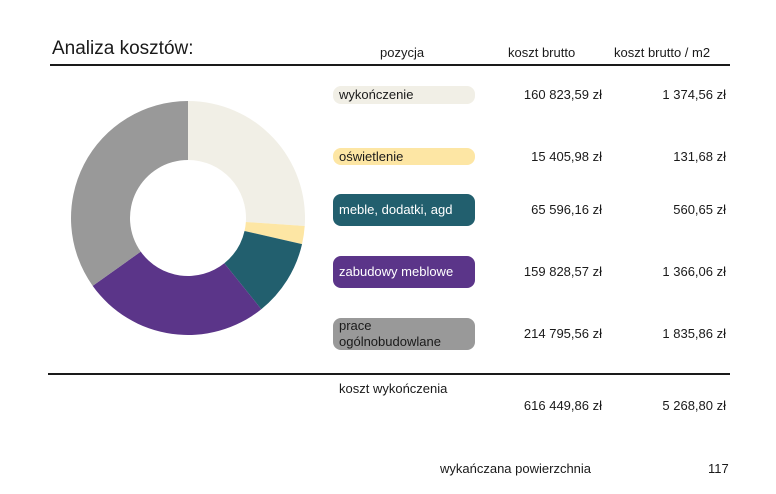 The height and width of the screenshot is (494, 776). Describe the element at coordinates (662, 52) in the screenshot. I see `header-koszt-m2: koszt brutto / m2` at that location.